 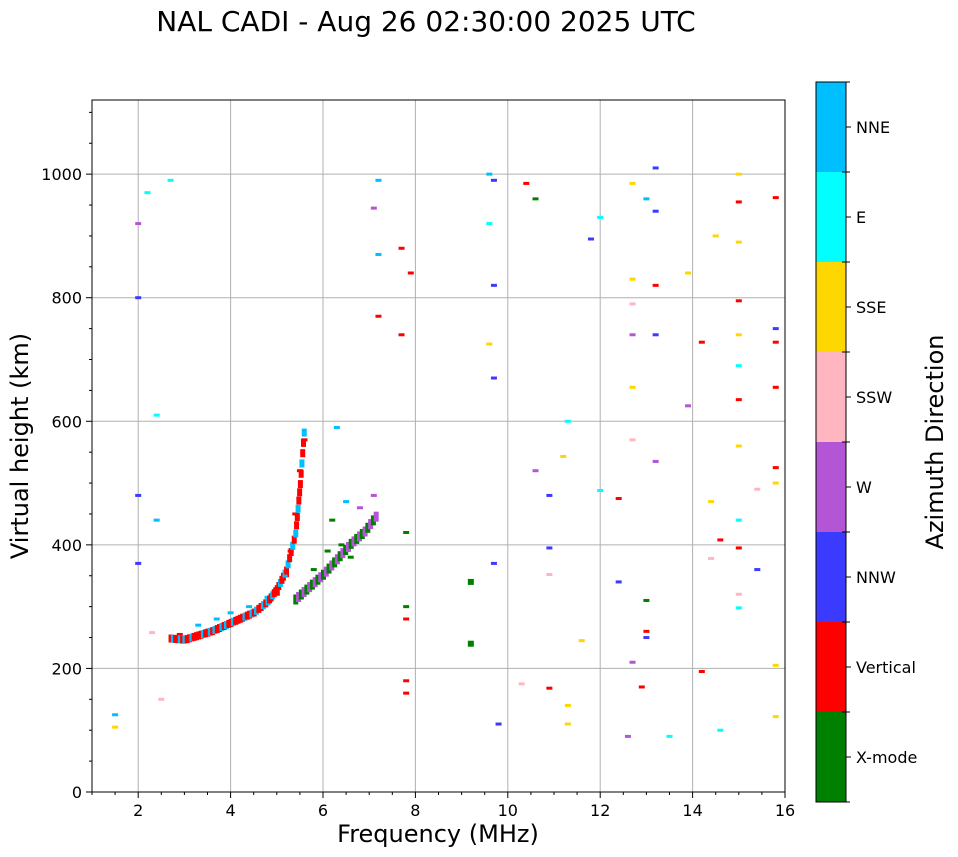 I want to click on y-tick-label: 600, so click(x=66, y=421).